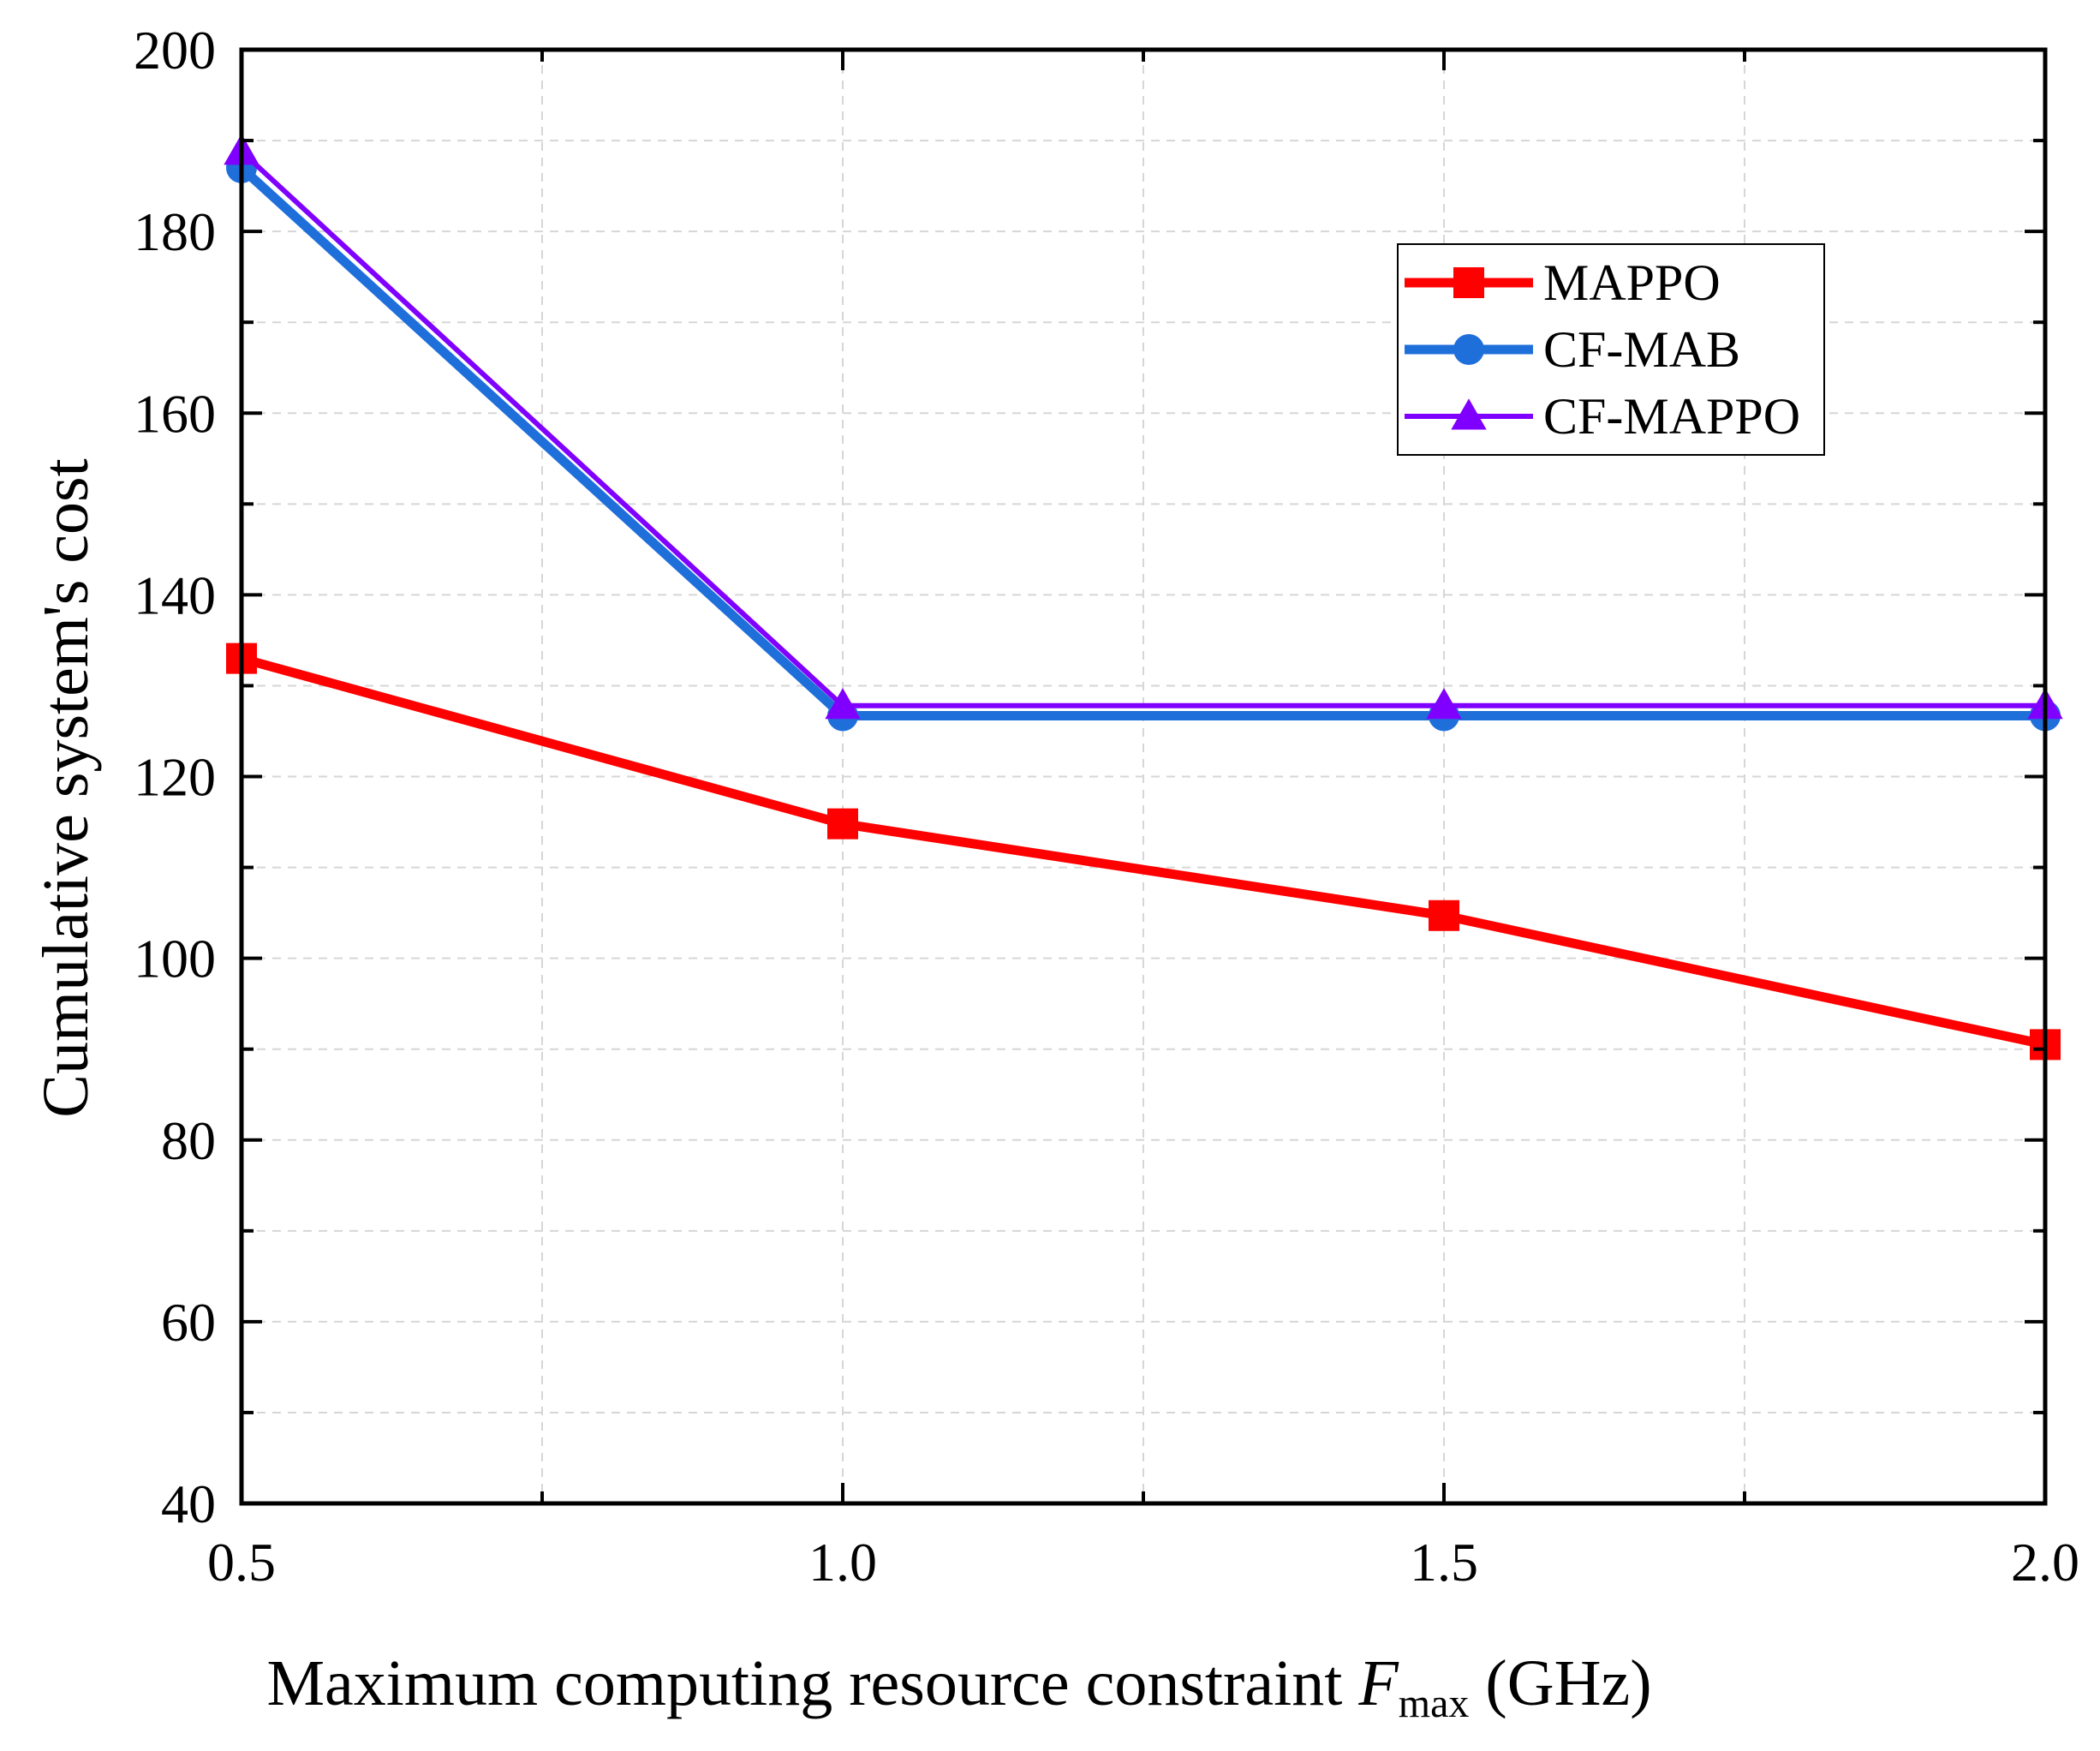 This screenshot has height=1751, width=2100. Describe the element at coordinates (1378, 1683) in the screenshot. I see `x-axis-title-var: F` at that location.